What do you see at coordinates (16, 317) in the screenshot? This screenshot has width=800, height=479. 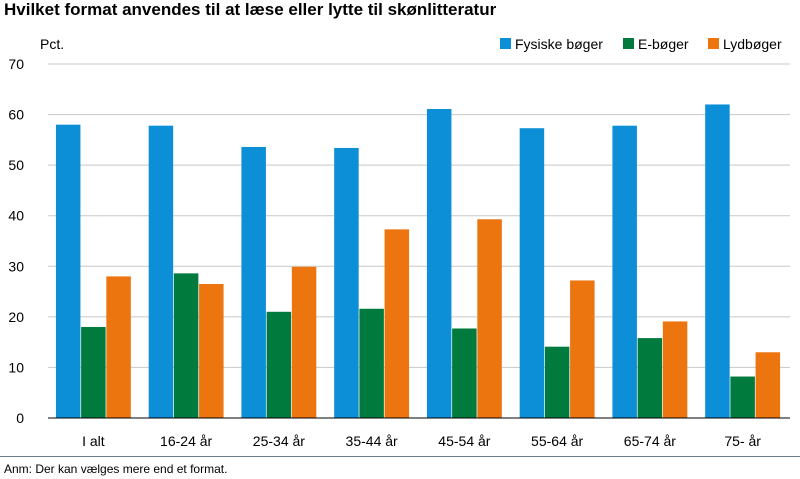 I see `y-tick-label: 20` at bounding box center [16, 317].